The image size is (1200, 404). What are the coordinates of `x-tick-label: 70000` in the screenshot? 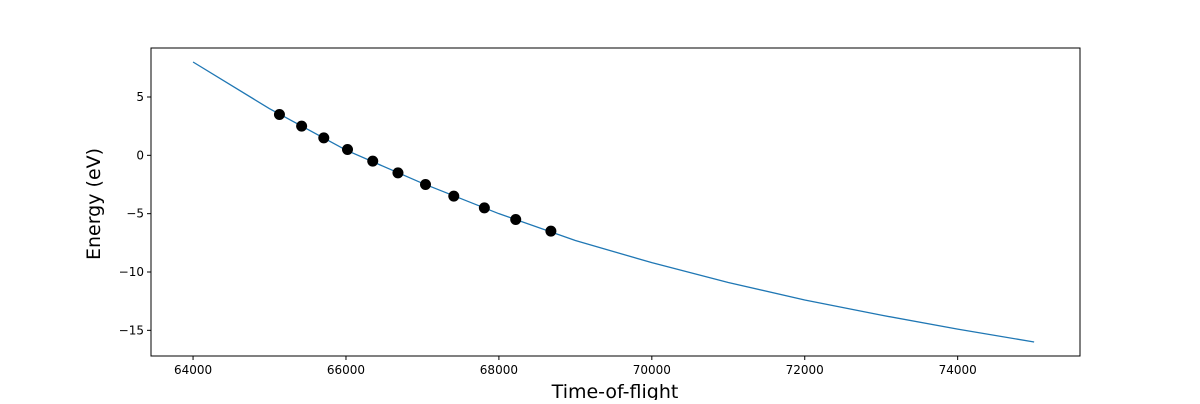 It's located at (652, 370).